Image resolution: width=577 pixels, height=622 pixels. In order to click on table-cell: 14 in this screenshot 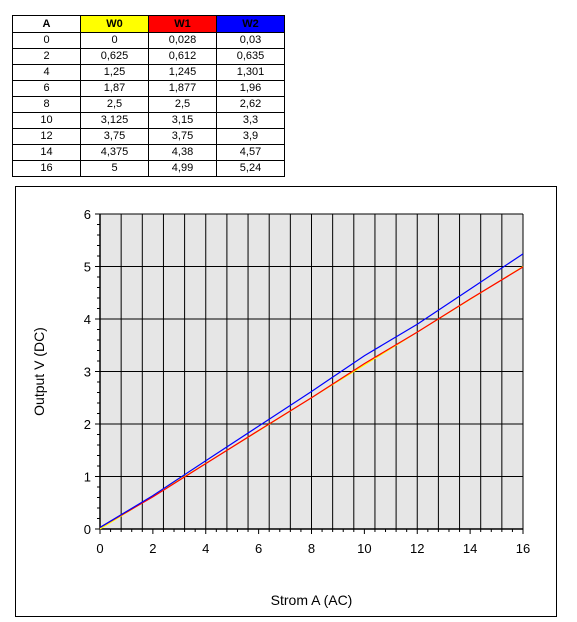, I will do `click(46, 152)`.